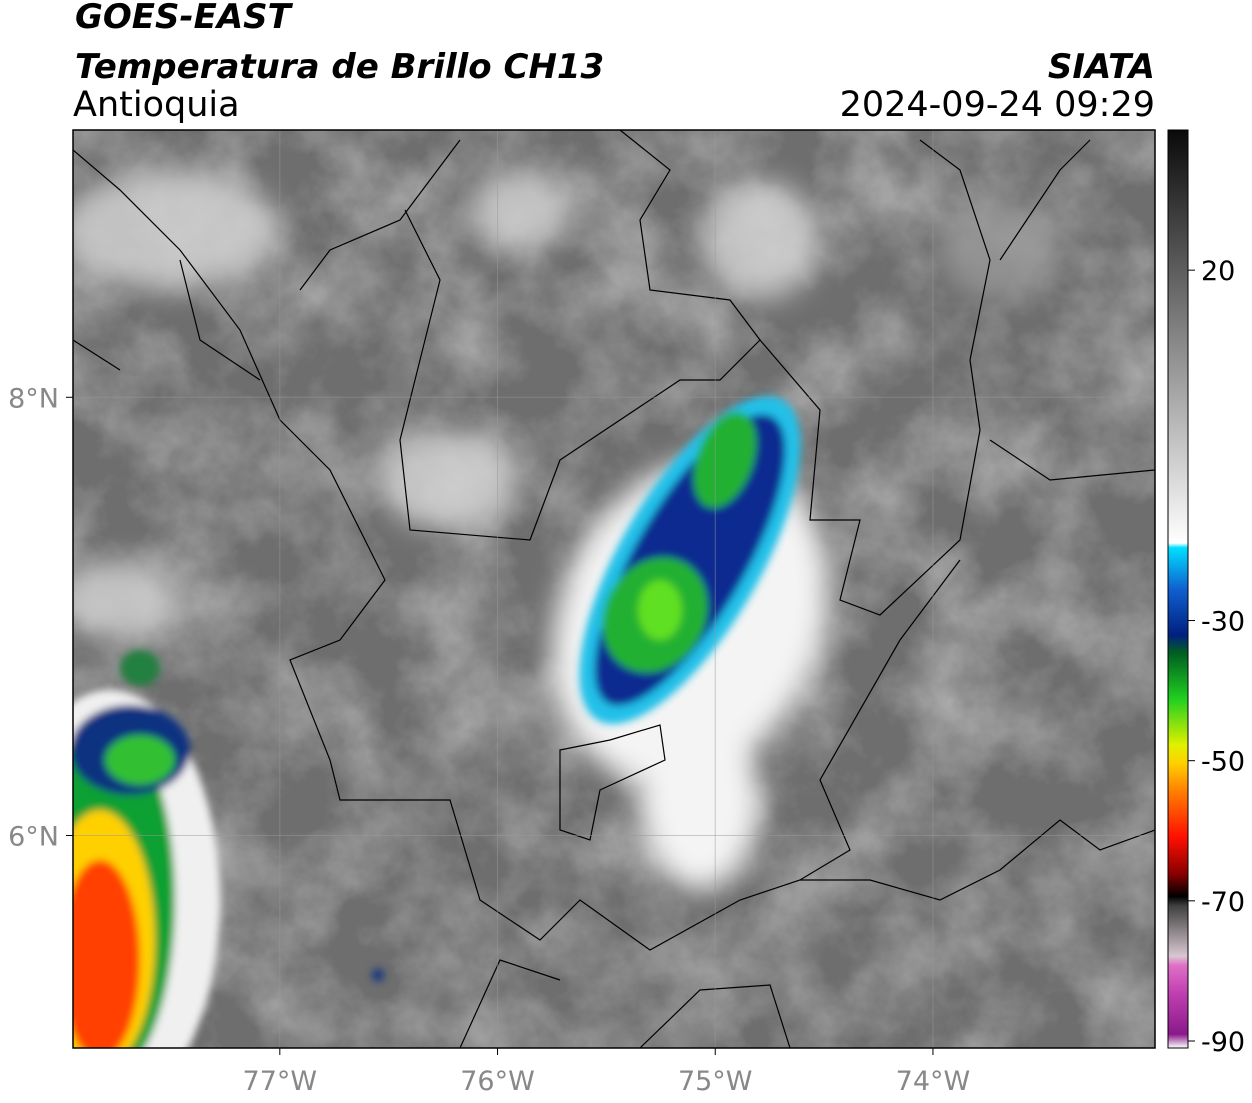  I want to click on colorbar, so click(1178, 589).